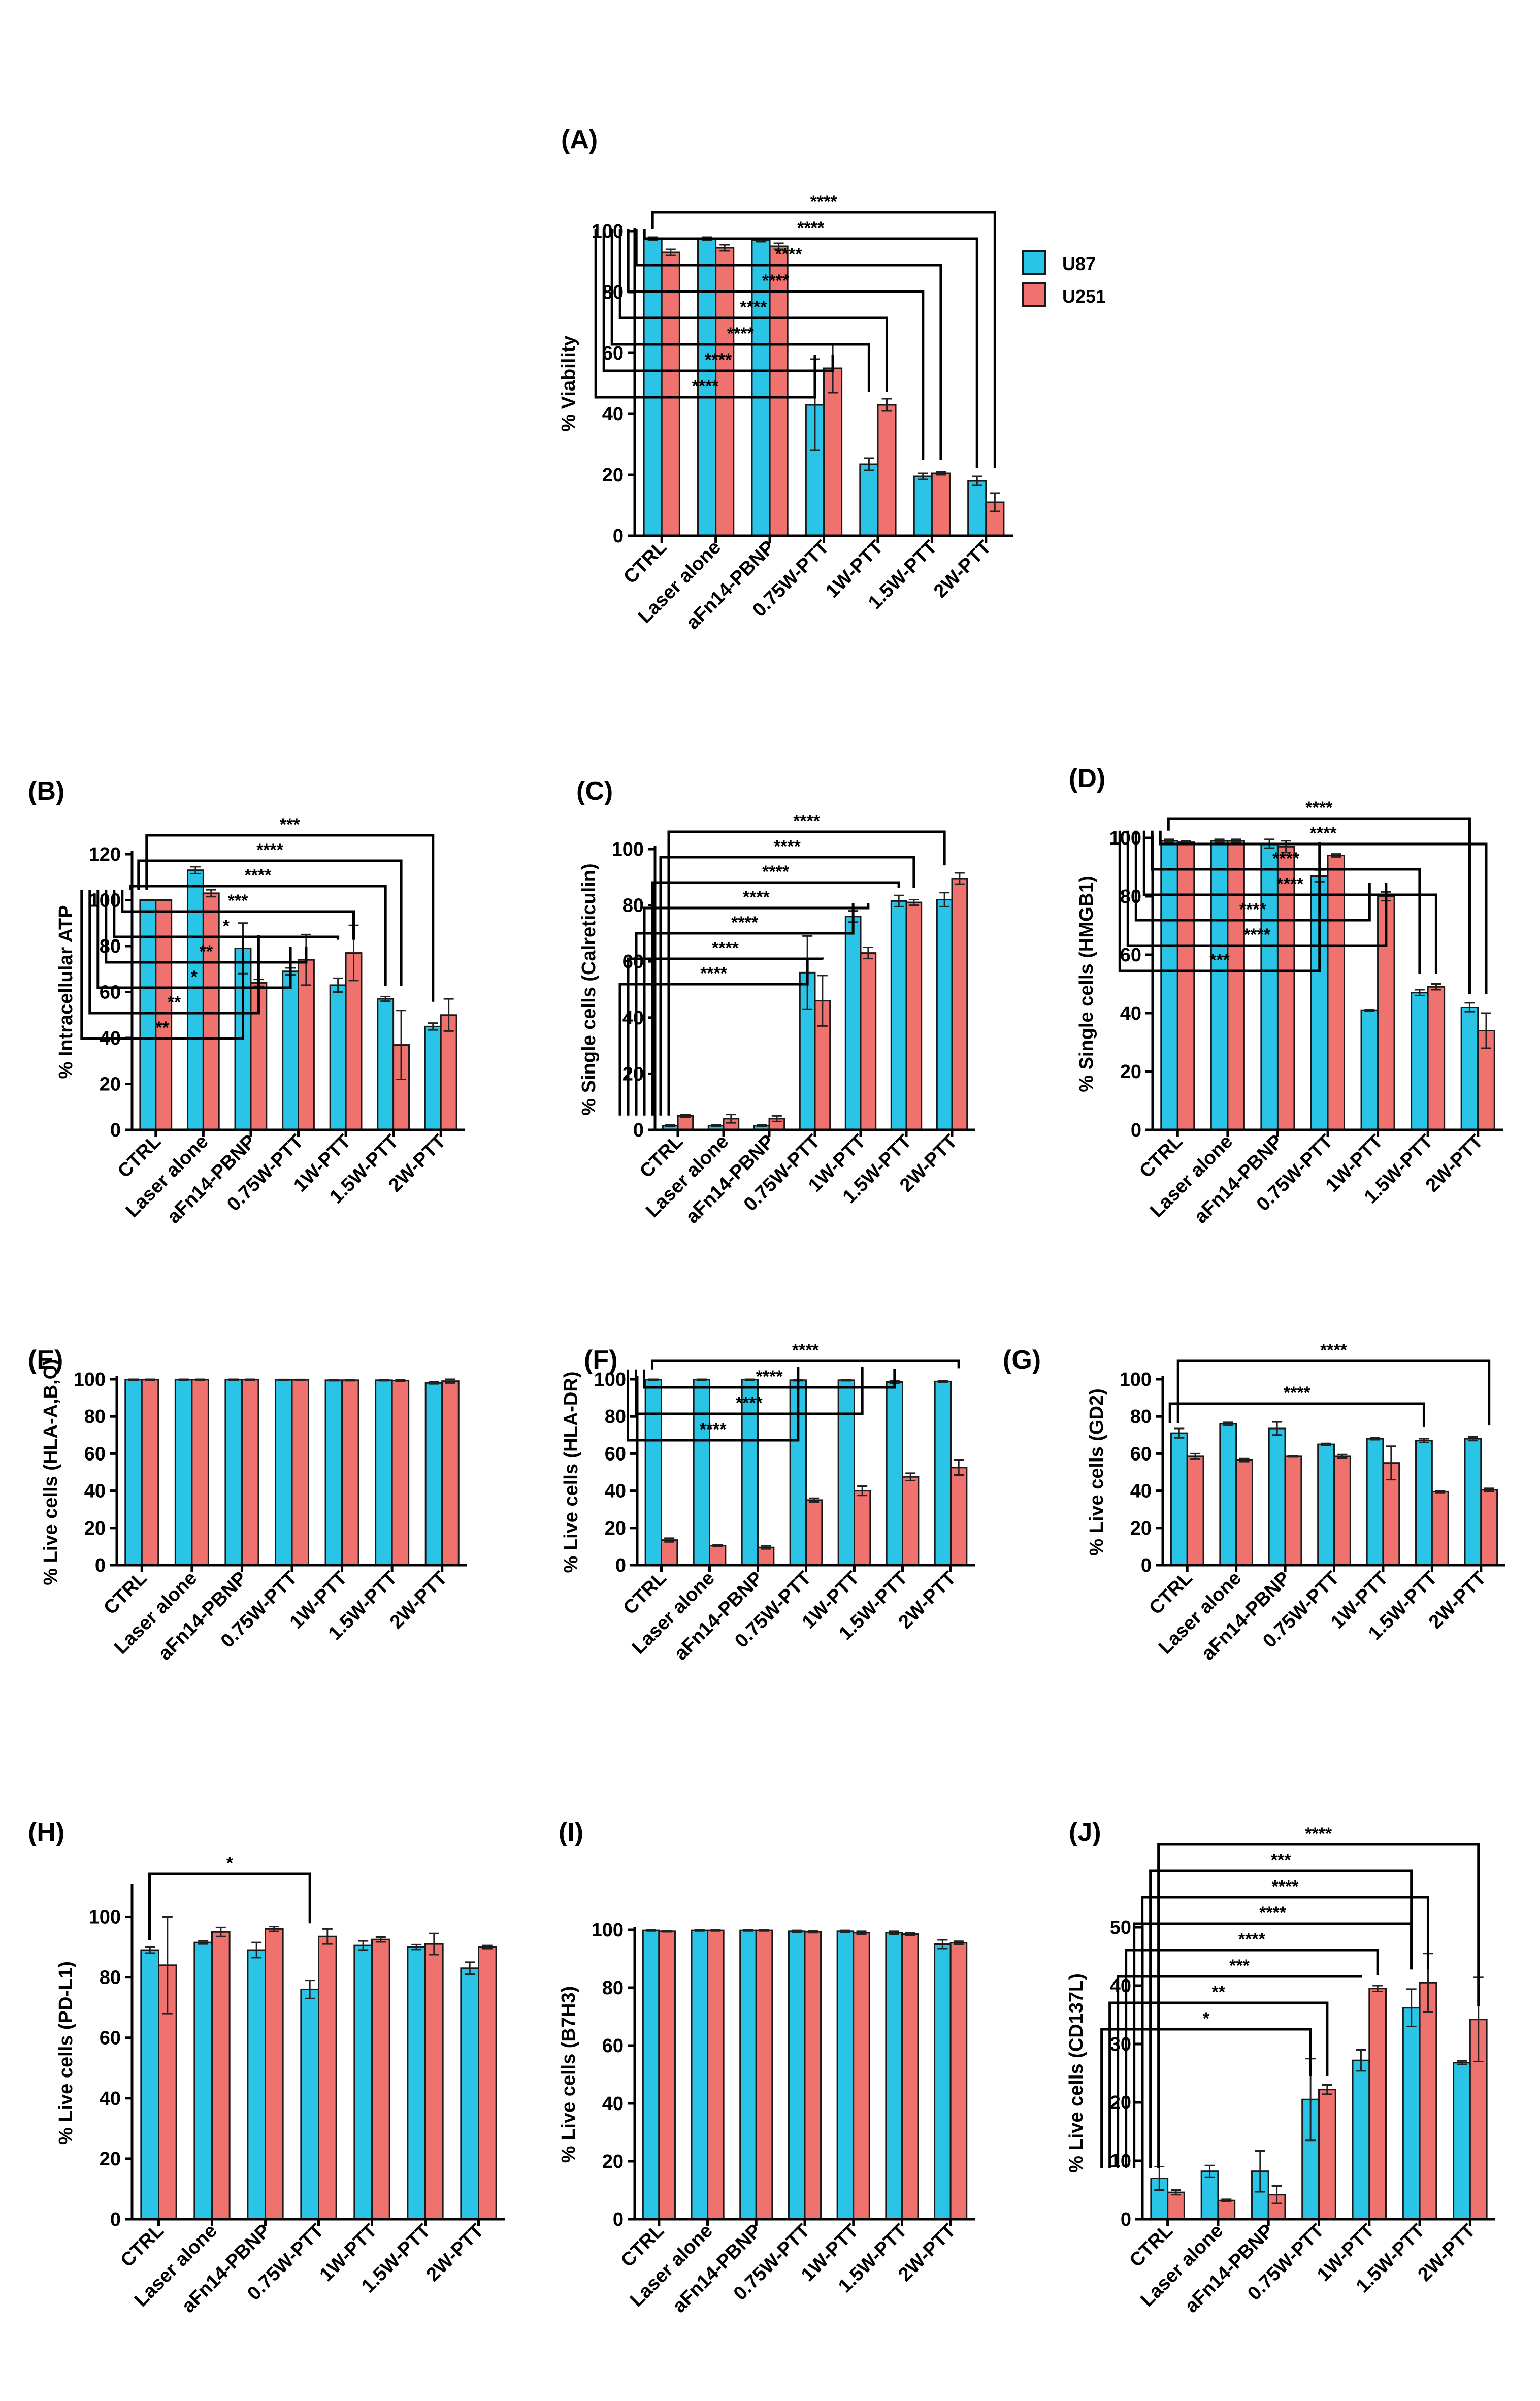 This screenshot has width=1540, height=2401. Describe the element at coordinates (1120, 2045) in the screenshot. I see `y-tick-label: 30` at that location.